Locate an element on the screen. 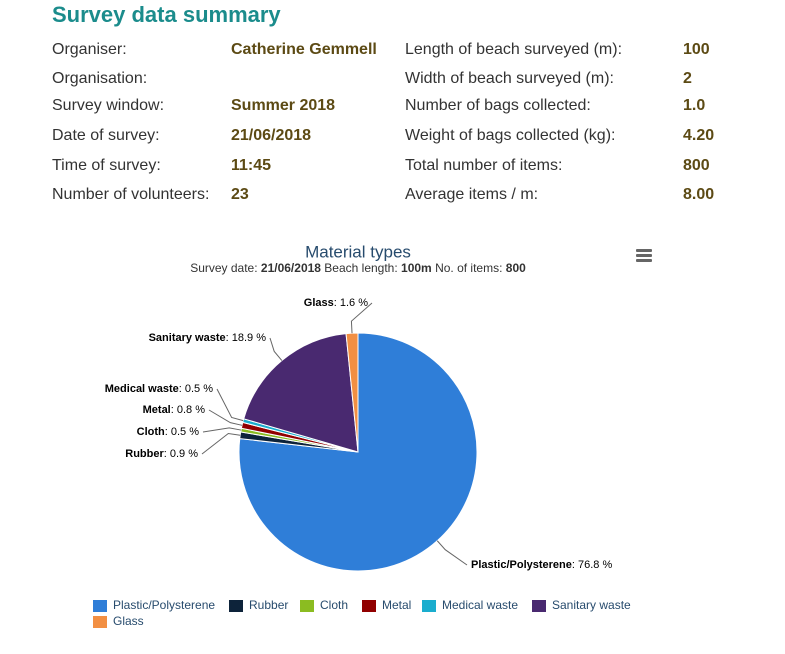 The image size is (785, 654). legend-label: Rubber is located at coordinates (268, 605).